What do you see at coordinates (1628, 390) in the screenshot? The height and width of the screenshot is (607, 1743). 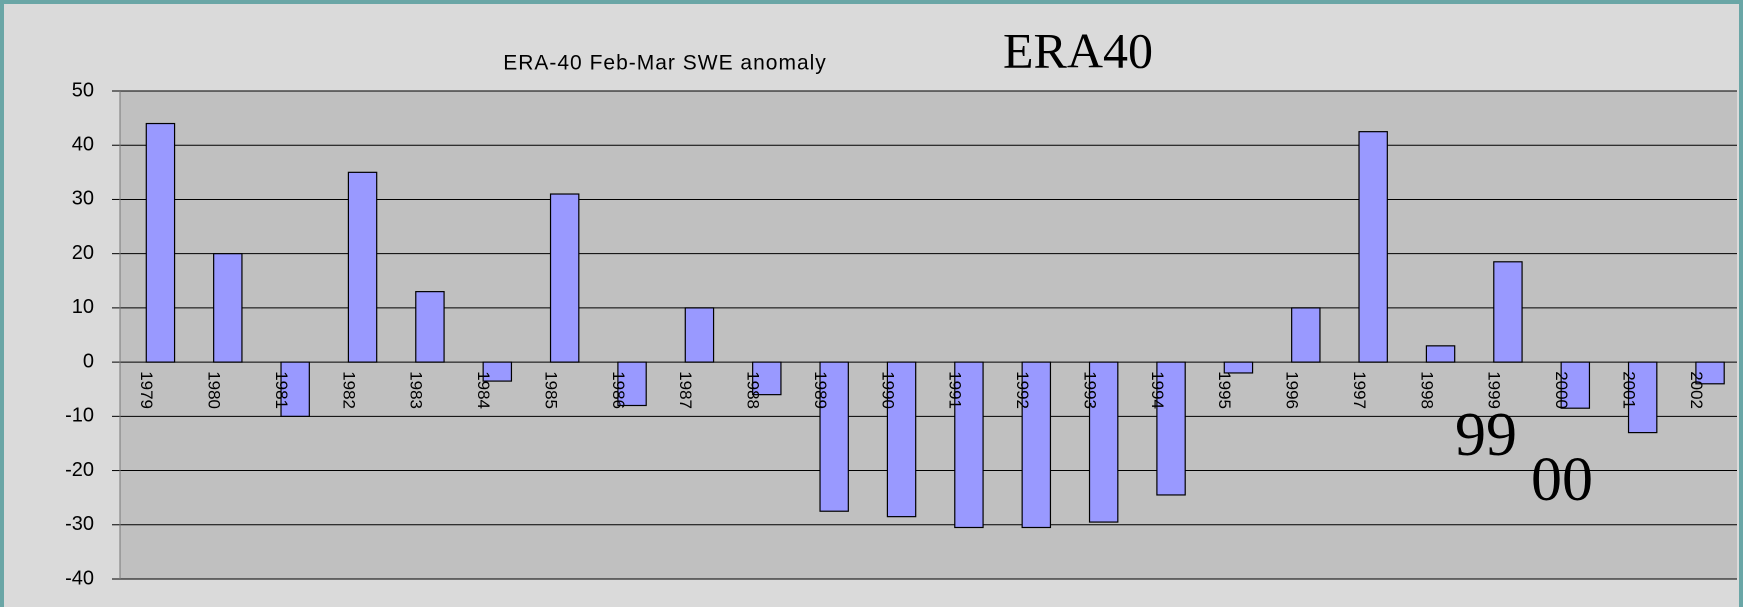 I see `x-tick-label: 2001` at bounding box center [1628, 390].